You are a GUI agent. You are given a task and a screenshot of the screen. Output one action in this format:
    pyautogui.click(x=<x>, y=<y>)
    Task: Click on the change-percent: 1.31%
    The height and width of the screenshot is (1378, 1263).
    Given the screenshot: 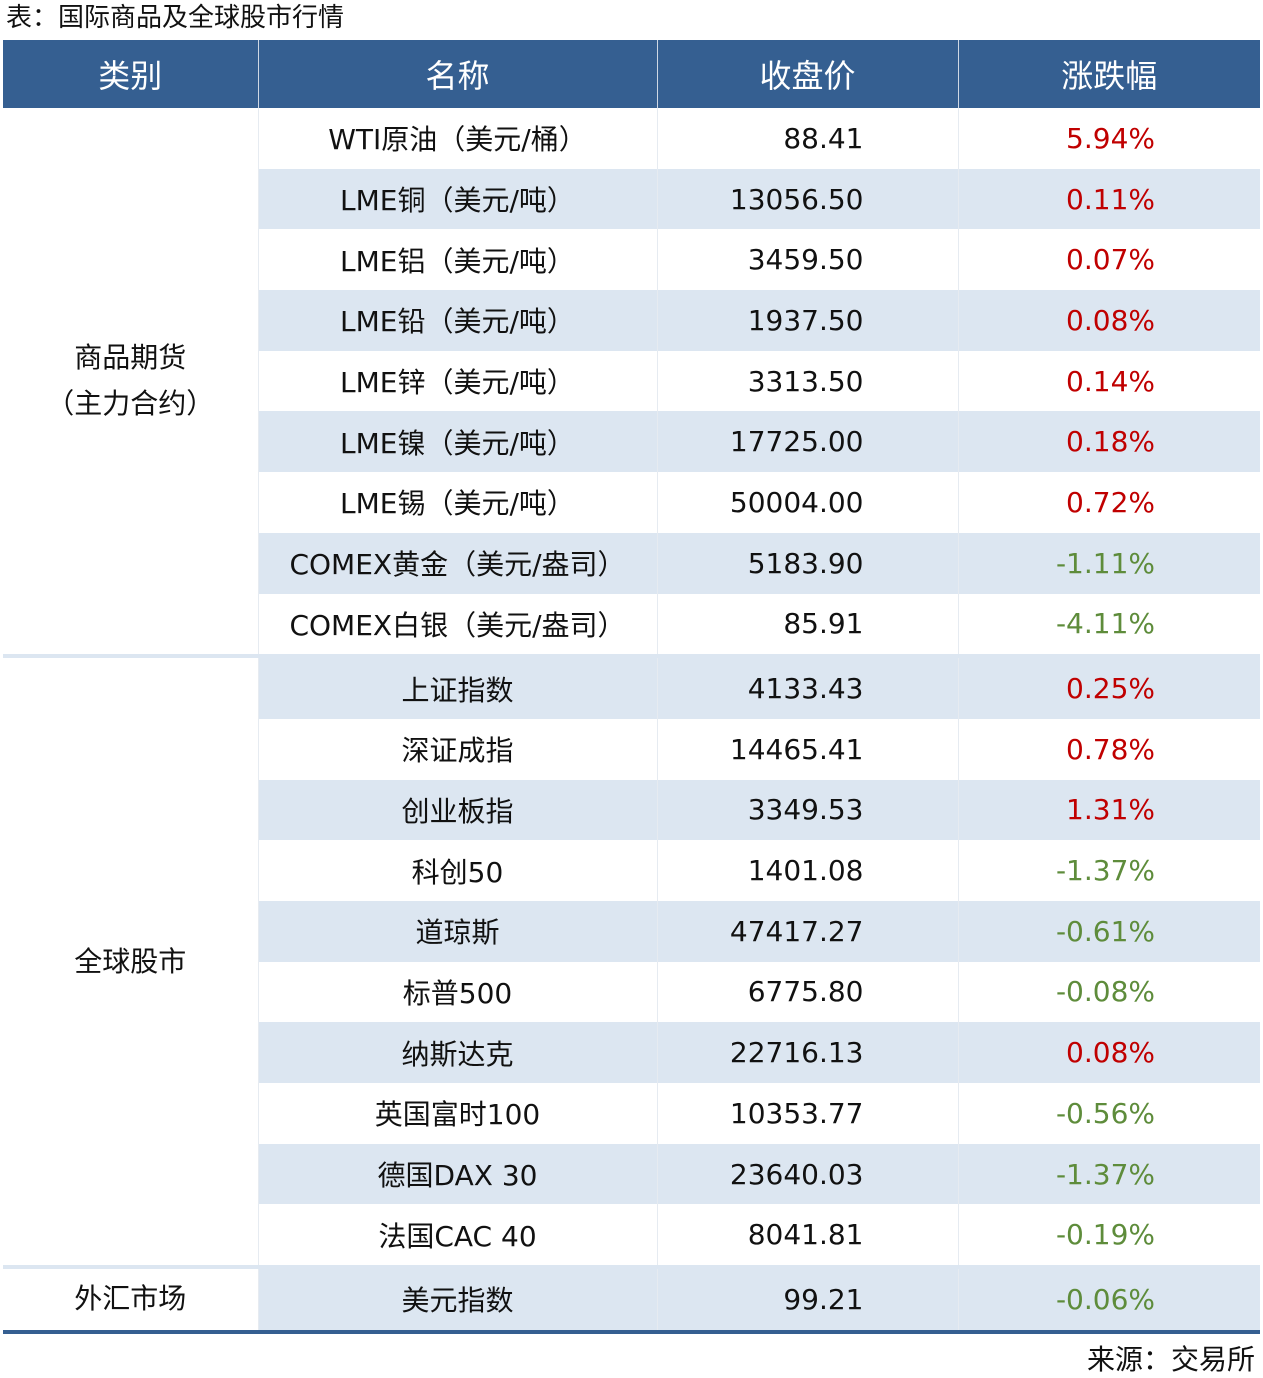 What is the action you would take?
    pyautogui.click(x=1108, y=810)
    